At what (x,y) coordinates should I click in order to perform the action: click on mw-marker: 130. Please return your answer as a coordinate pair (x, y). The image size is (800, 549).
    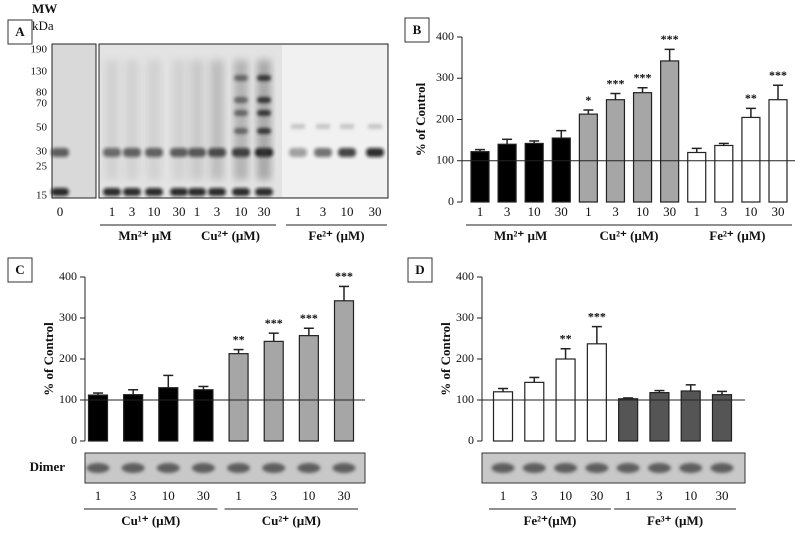
    Looking at the image, I should click on (39, 72).